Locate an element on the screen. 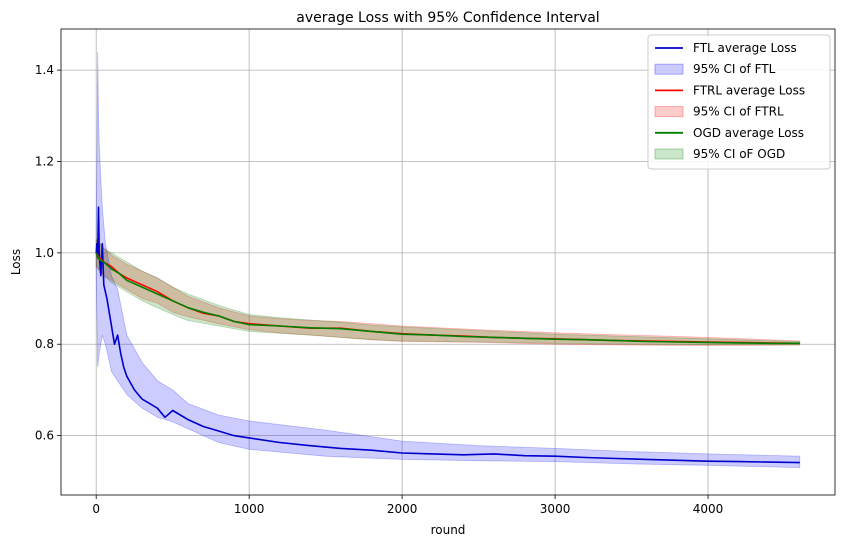 Image resolution: width=846 pixels, height=552 pixels. y-axis: 0.6 0.8 1.0 1.2 1.4 is located at coordinates (48, 253).